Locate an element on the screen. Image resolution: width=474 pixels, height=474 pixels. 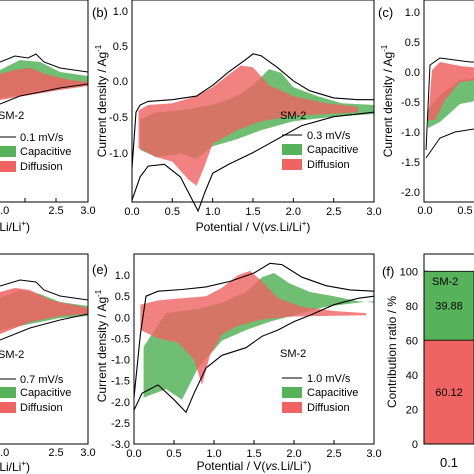
panel-b-xtick: 0.5 is located at coordinates (172, 212).